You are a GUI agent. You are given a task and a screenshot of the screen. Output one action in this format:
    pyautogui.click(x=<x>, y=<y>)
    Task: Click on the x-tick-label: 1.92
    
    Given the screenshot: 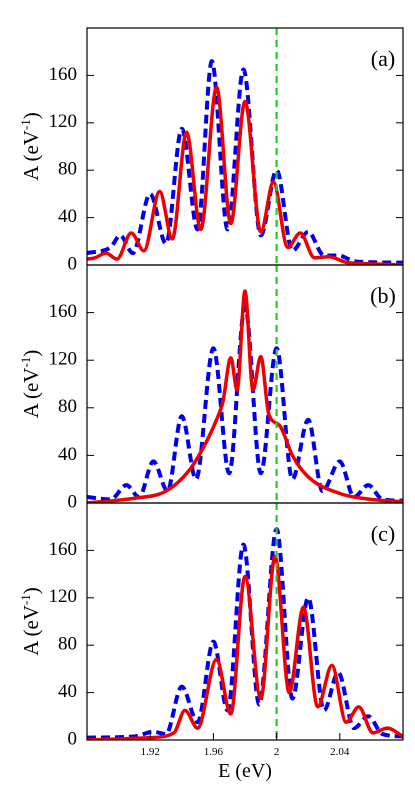 What is the action you would take?
    pyautogui.click(x=150, y=752)
    